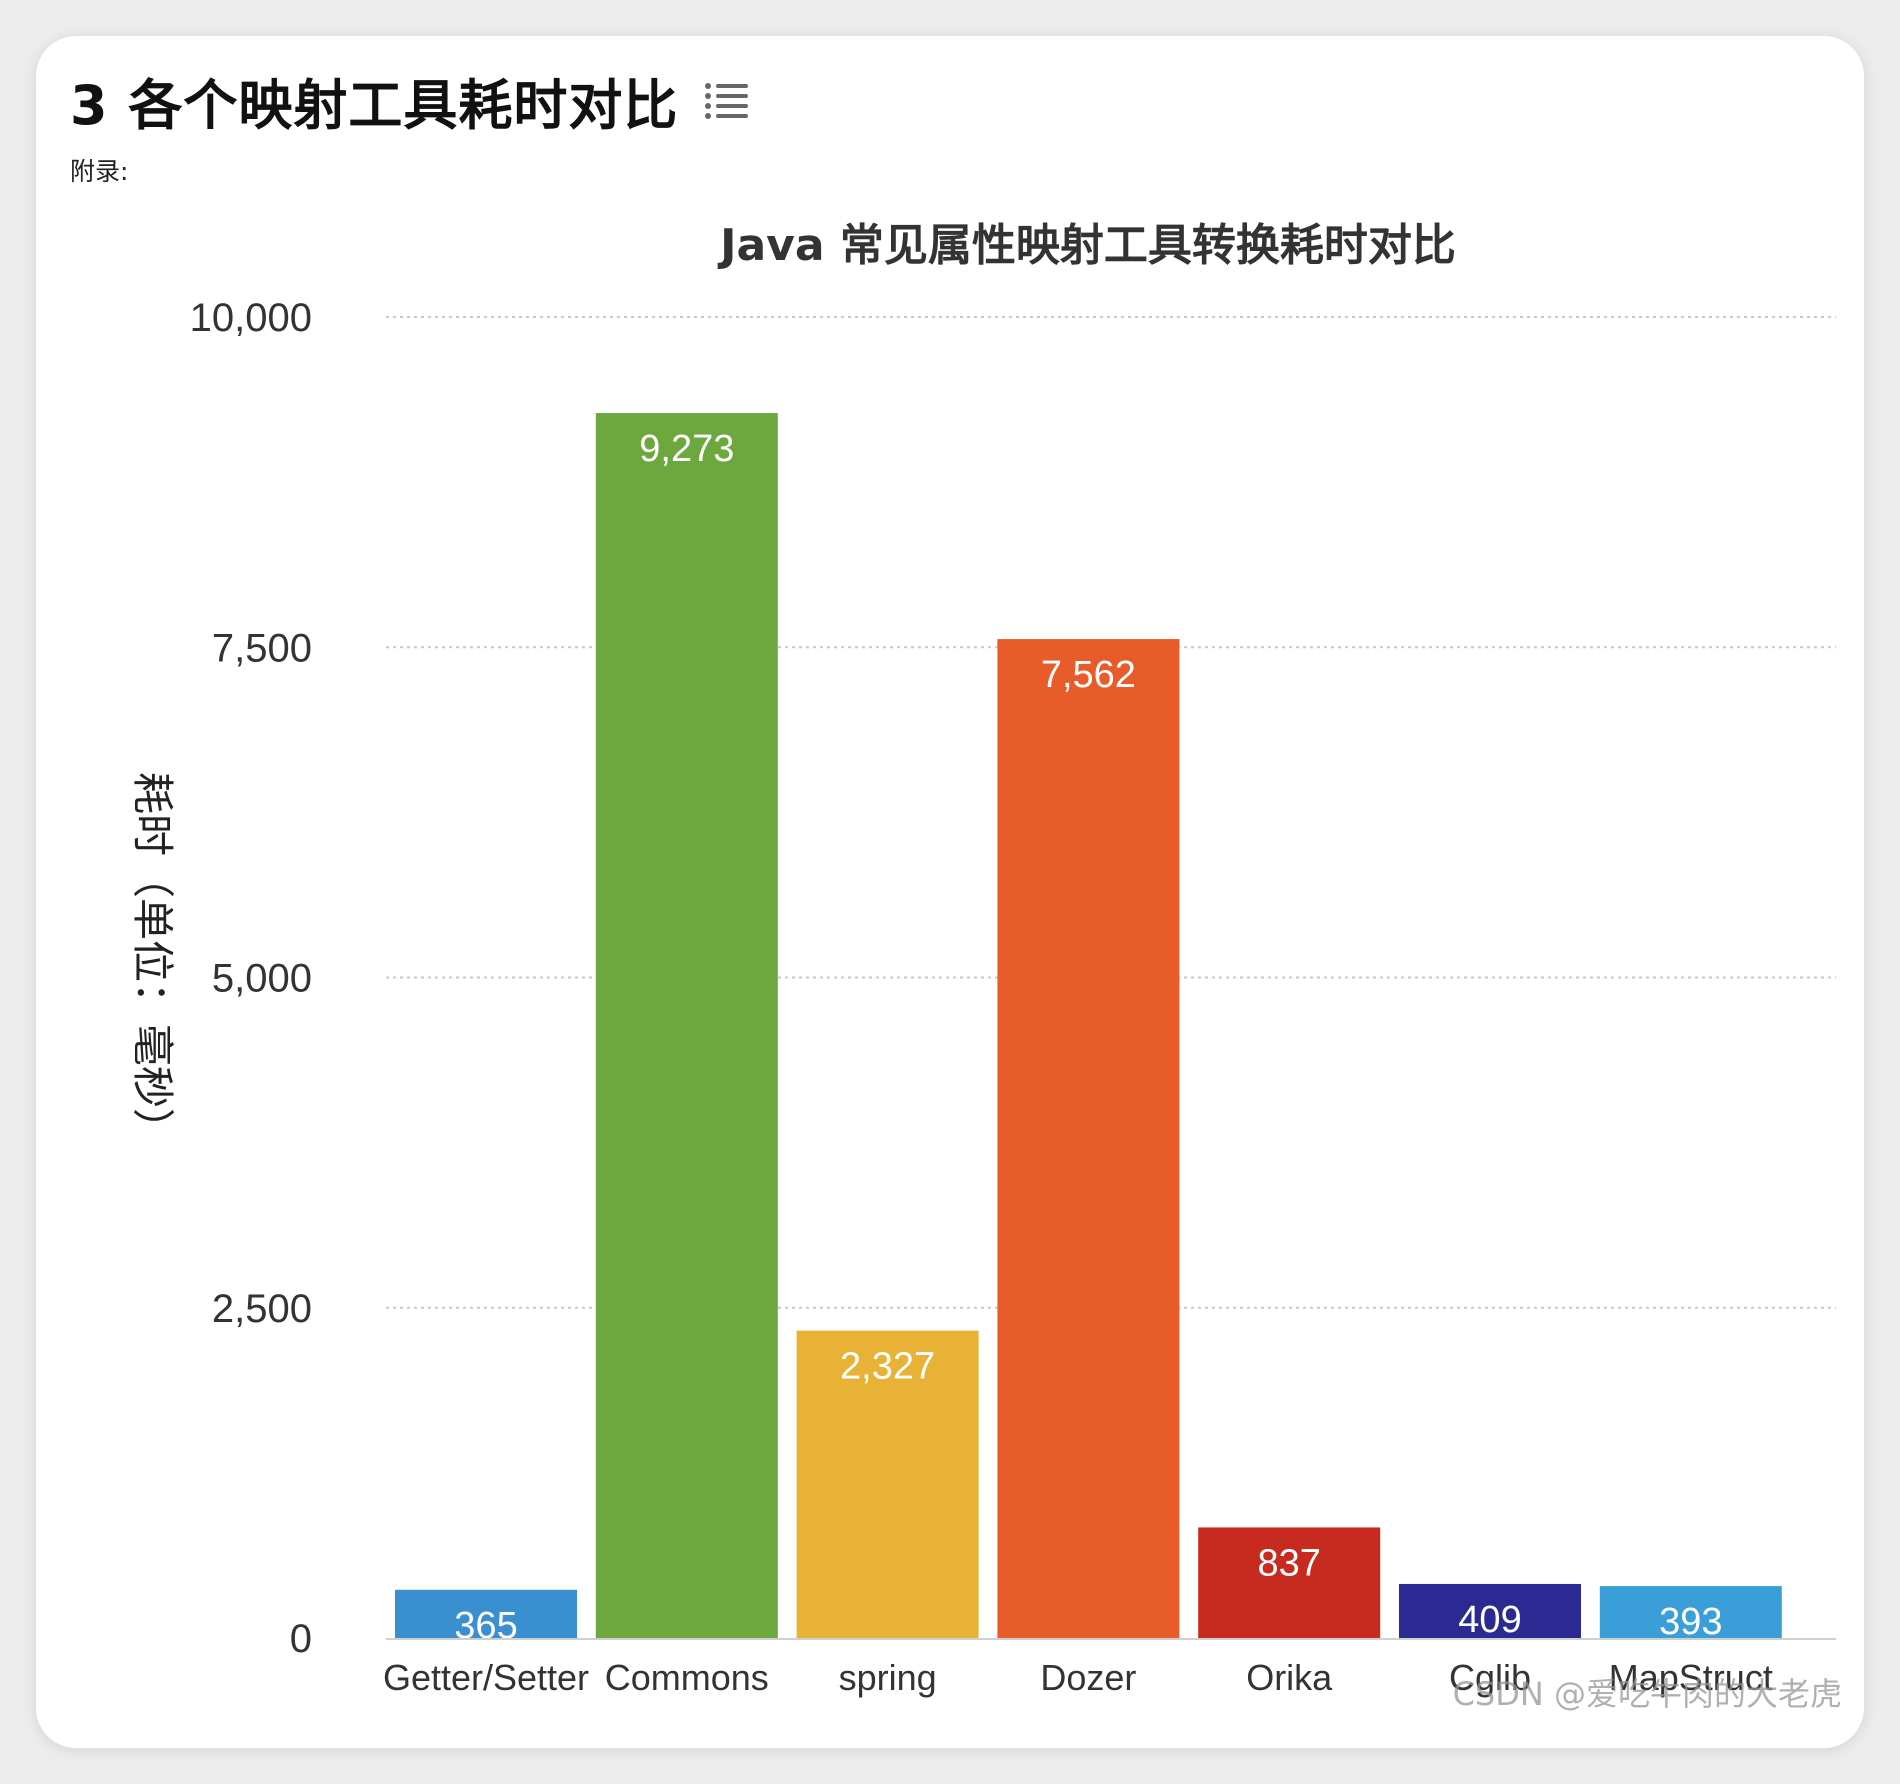 Image resolution: width=1900 pixels, height=1784 pixels. What do you see at coordinates (727, 100) in the screenshot?
I see `list-icon` at bounding box center [727, 100].